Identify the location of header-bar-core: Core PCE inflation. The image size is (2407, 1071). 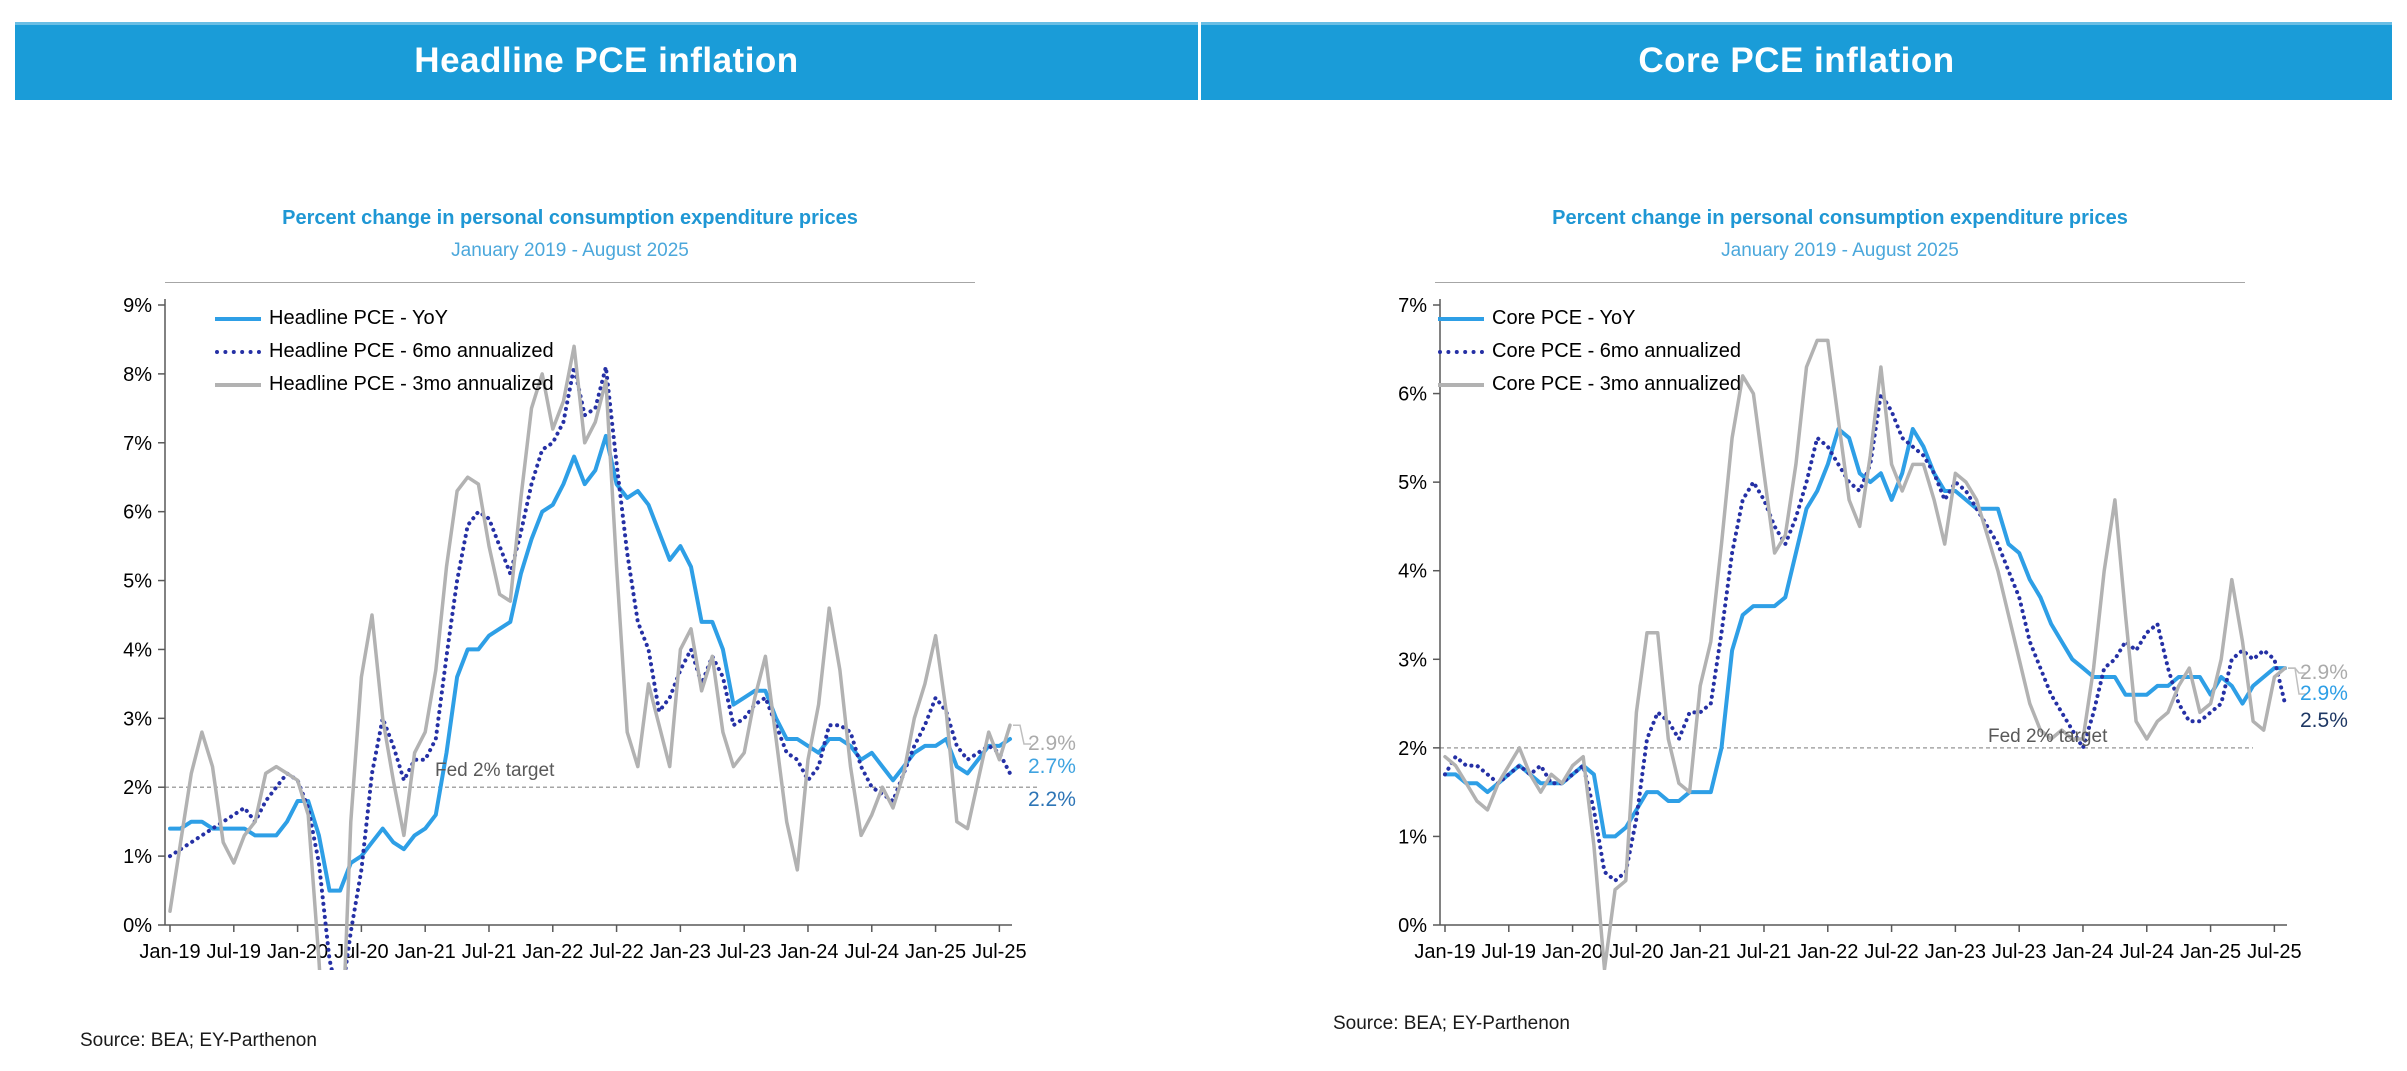
(1796, 61).